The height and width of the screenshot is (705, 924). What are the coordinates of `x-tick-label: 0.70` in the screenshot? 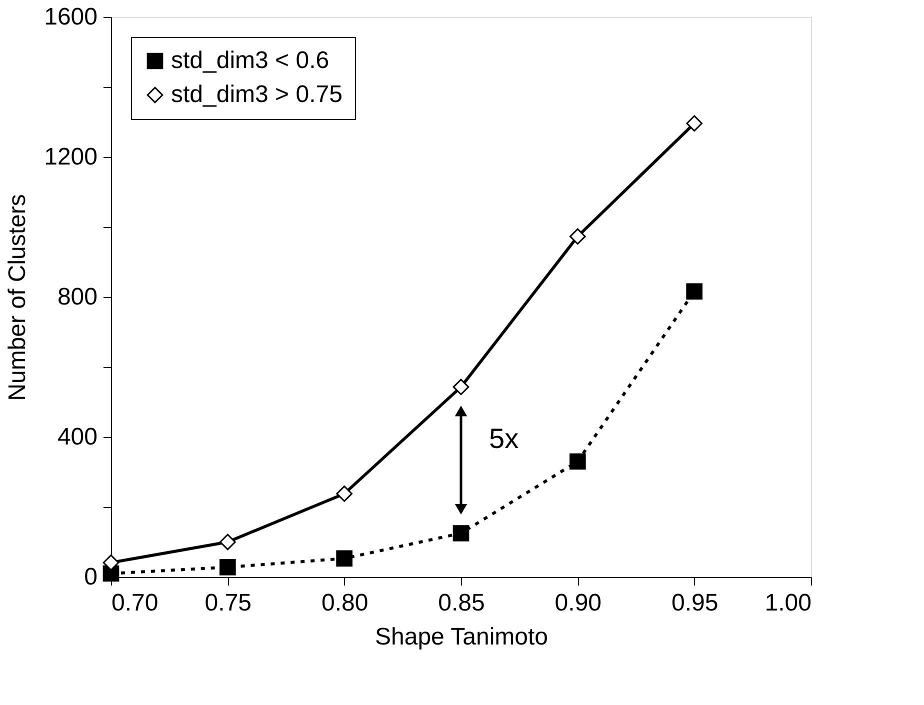 It's located at (135, 603).